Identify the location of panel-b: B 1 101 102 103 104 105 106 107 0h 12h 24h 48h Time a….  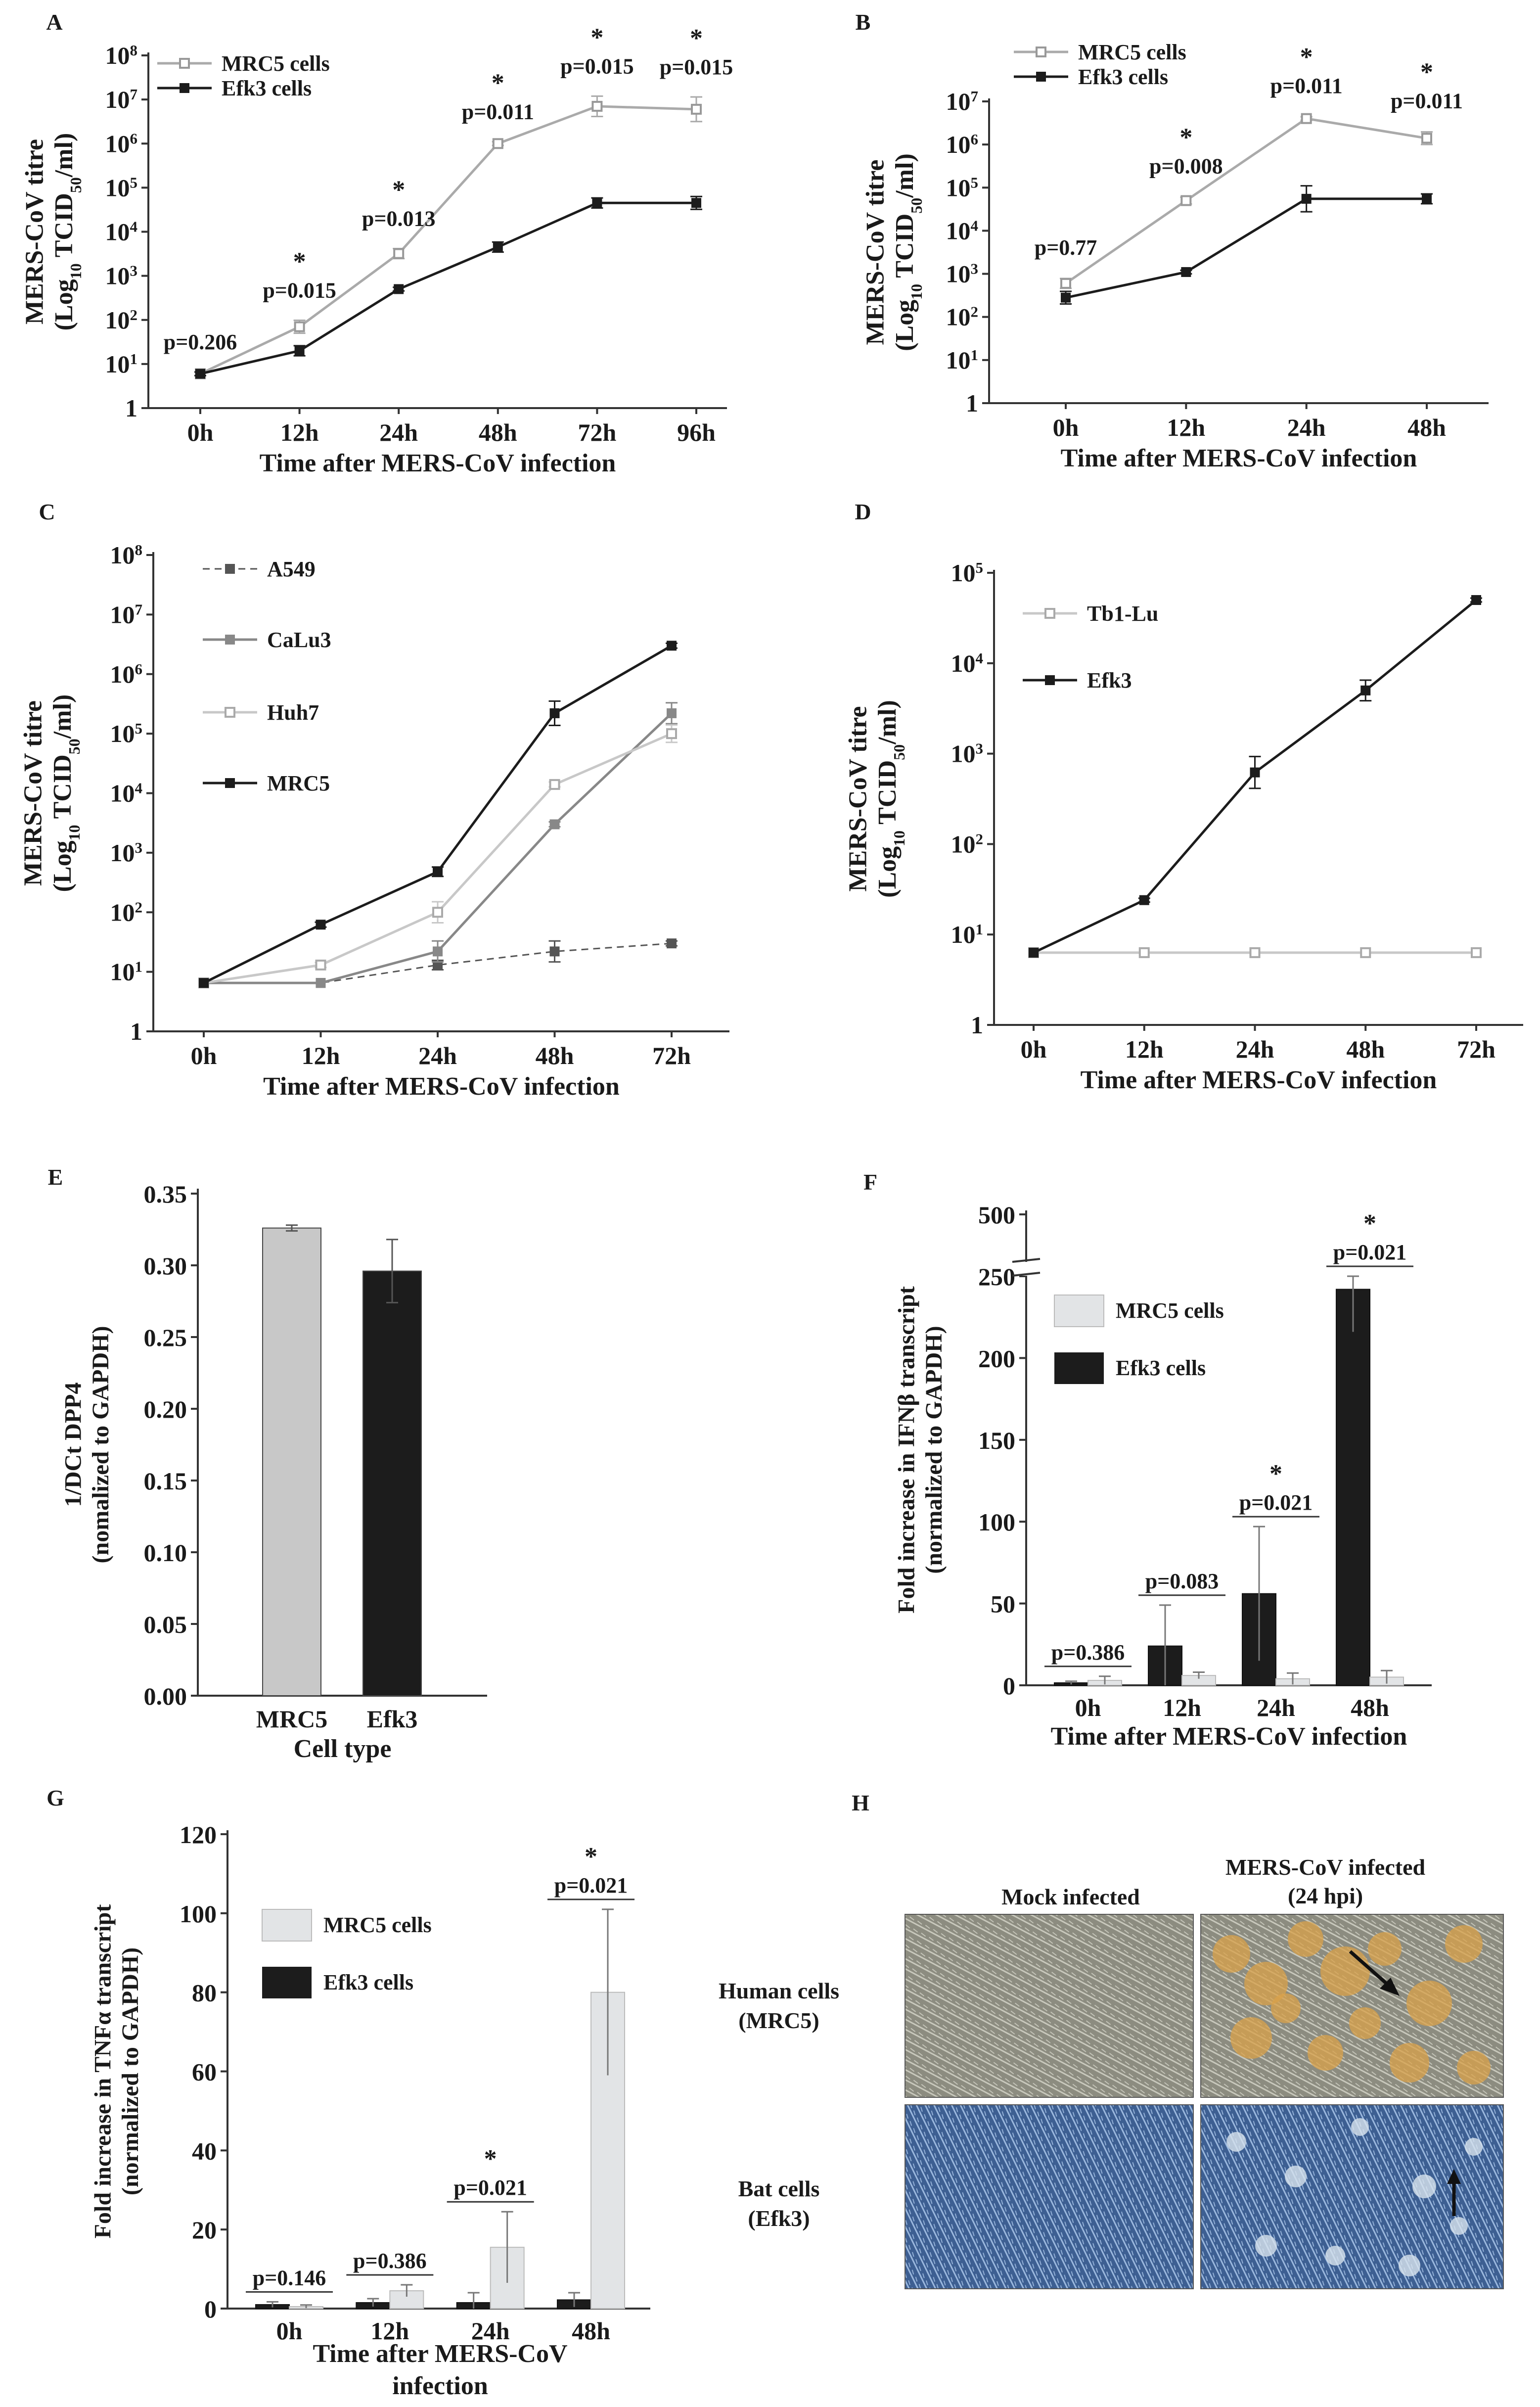
(1172, 240).